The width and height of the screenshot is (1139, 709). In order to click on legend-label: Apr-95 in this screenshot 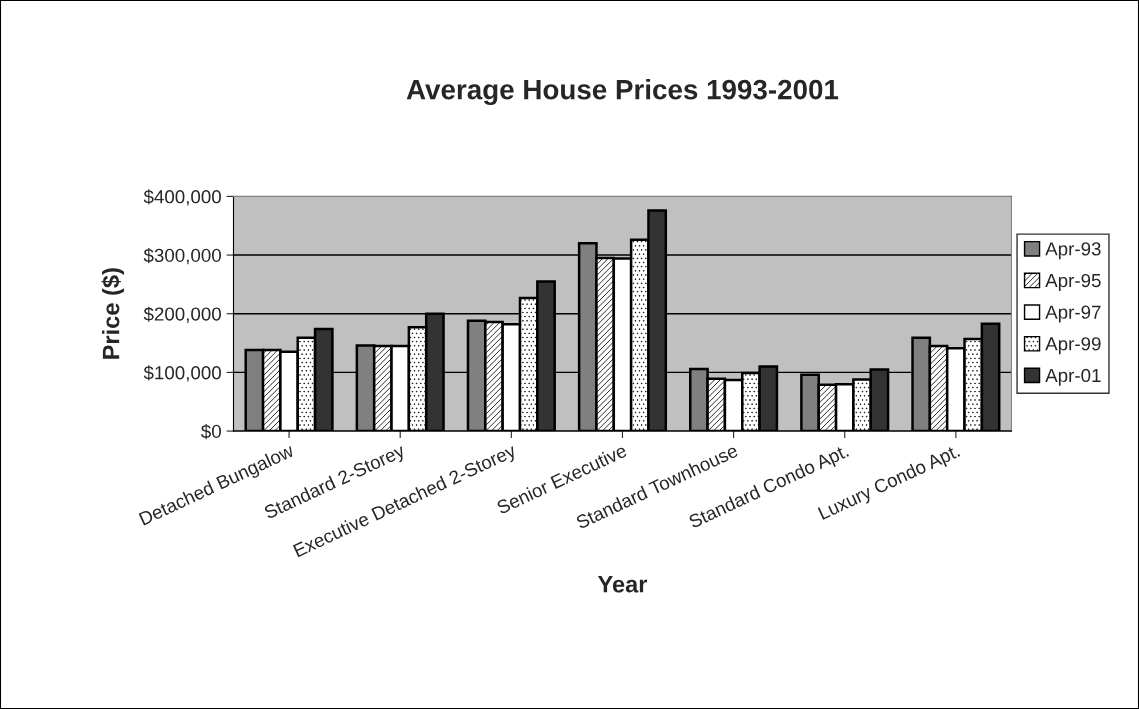, I will do `click(1073, 282)`.